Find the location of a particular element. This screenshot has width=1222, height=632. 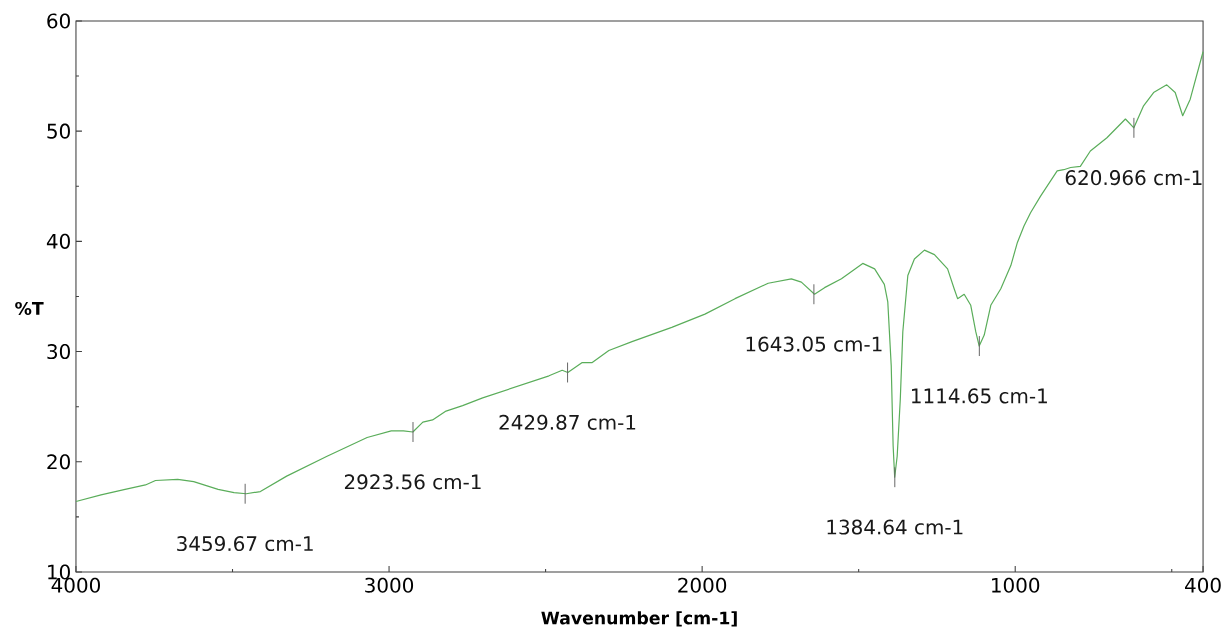

annotation: 1384.64 cm-1 is located at coordinates (895, 527).